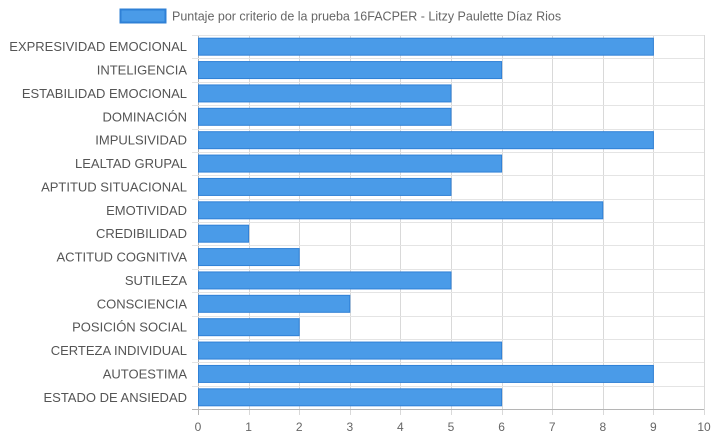 Image resolution: width=715 pixels, height=440 pixels. What do you see at coordinates (98, 46) in the screenshot?
I see `category-label: EXPRESIVIDAD EMOCIONAL` at bounding box center [98, 46].